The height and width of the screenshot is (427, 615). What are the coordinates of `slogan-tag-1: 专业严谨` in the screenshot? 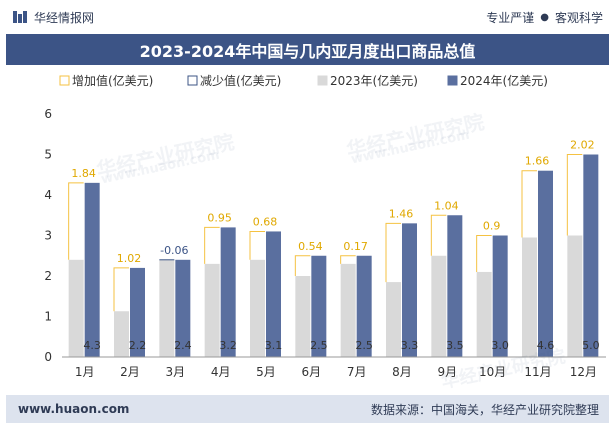 It's located at (510, 17).